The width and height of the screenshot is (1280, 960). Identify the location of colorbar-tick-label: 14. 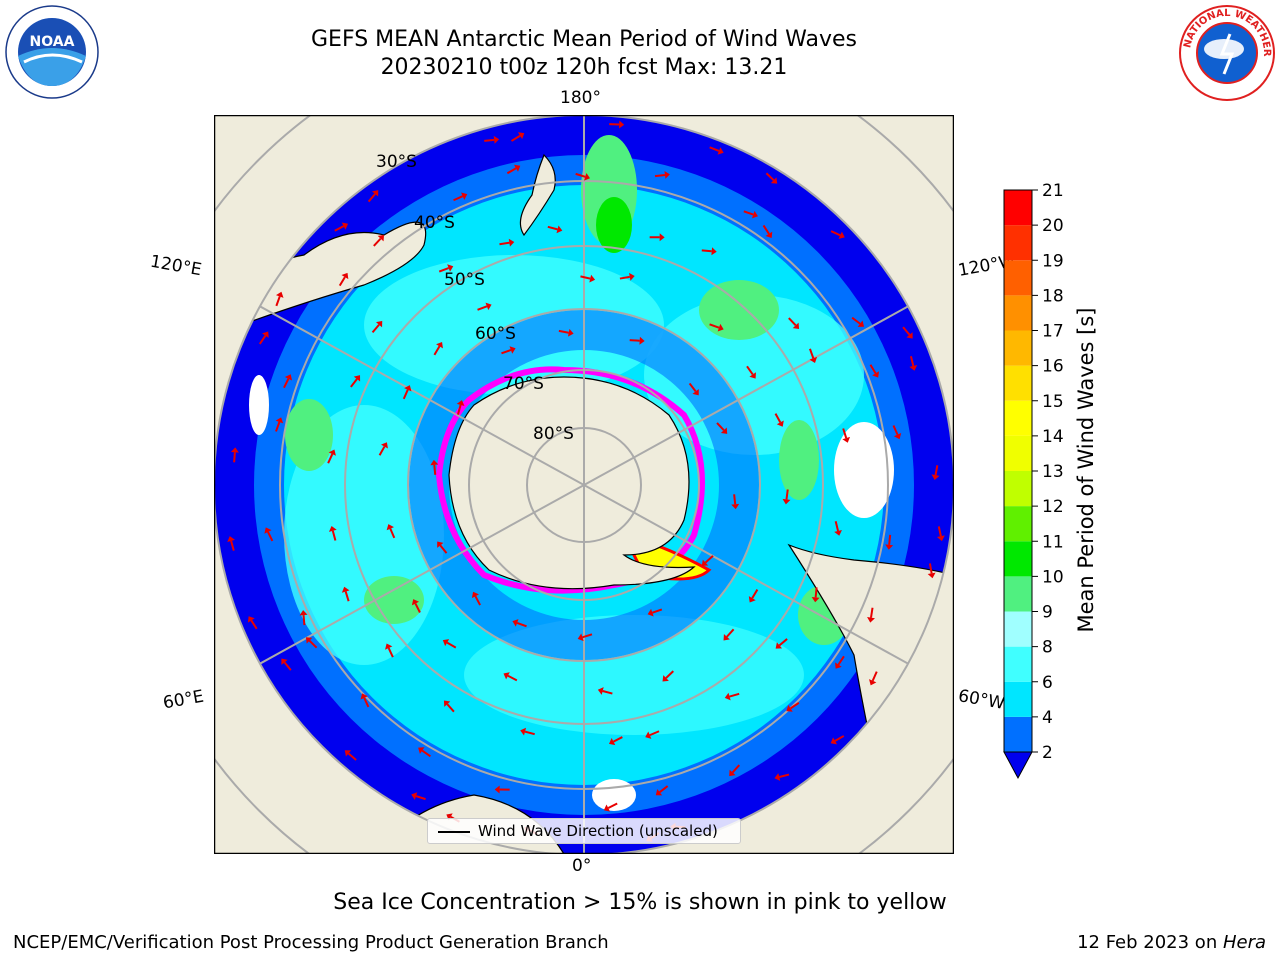
(1053, 437).